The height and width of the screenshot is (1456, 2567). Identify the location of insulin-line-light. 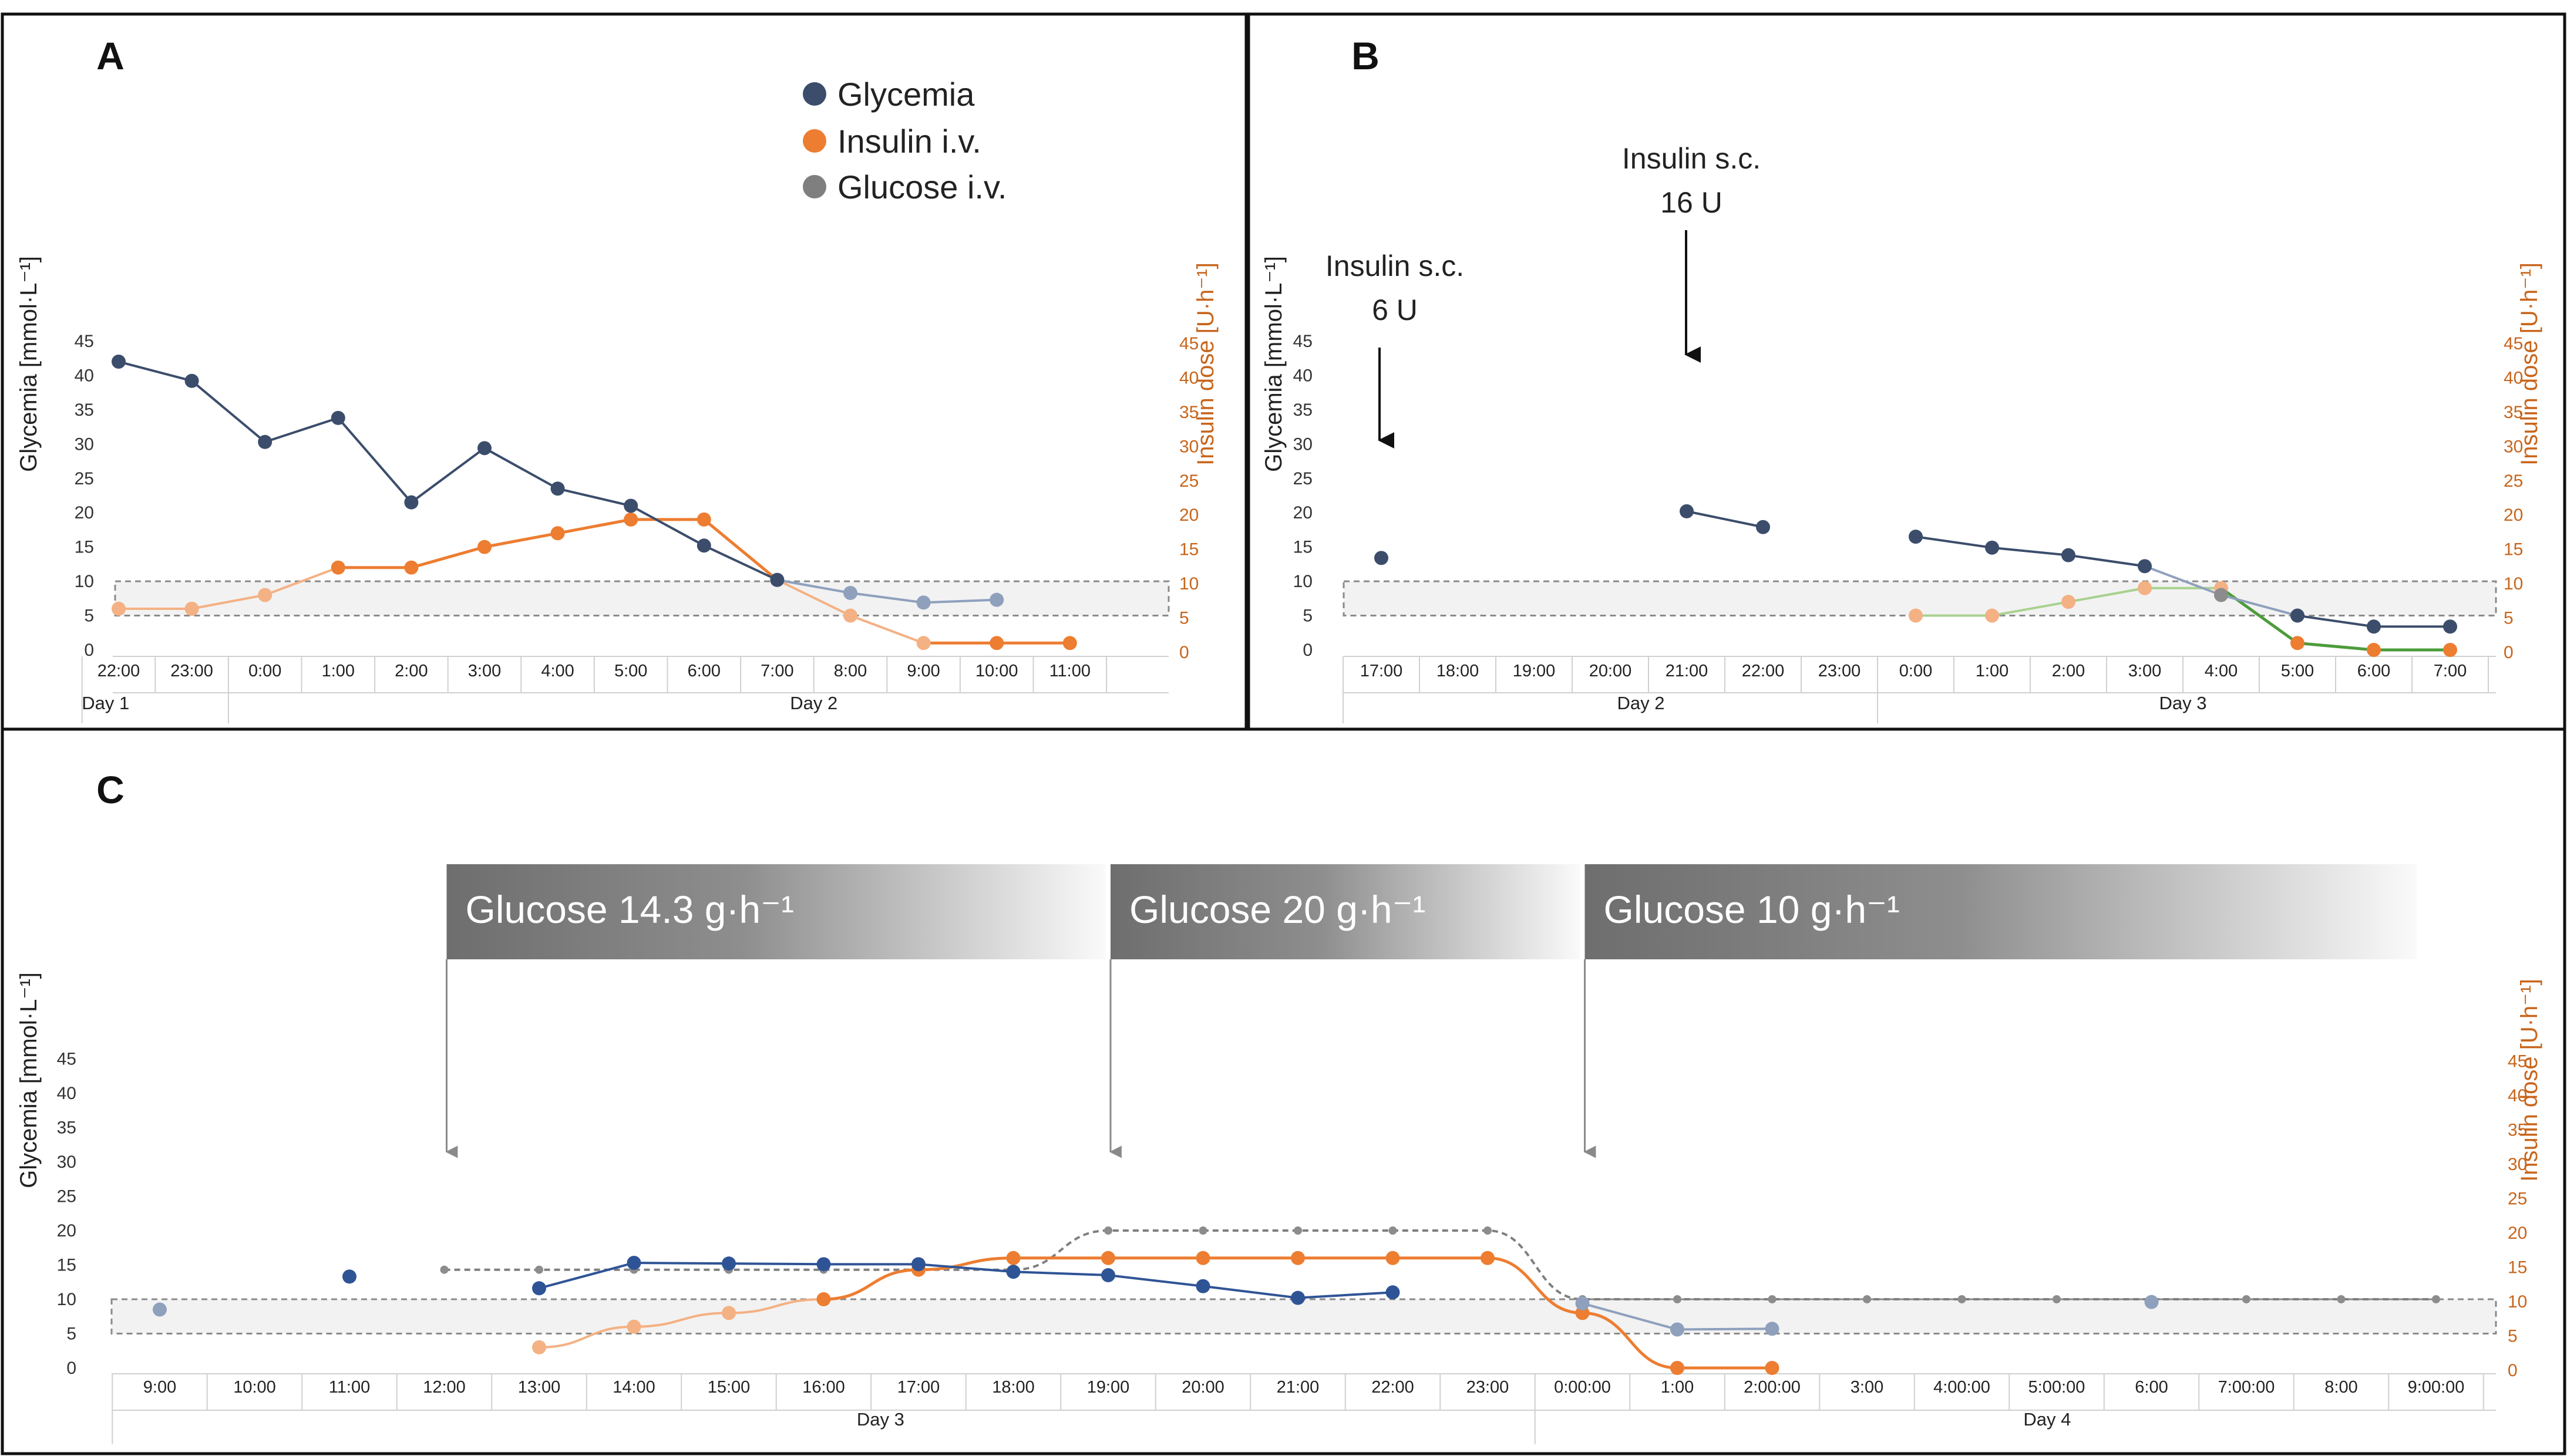
(229, 588).